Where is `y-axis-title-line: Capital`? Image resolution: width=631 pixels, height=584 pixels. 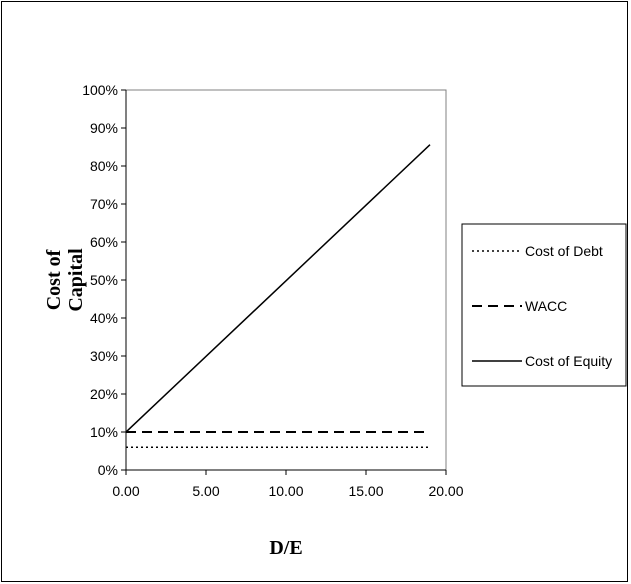
y-axis-title-line: Capital is located at coordinates (76, 280).